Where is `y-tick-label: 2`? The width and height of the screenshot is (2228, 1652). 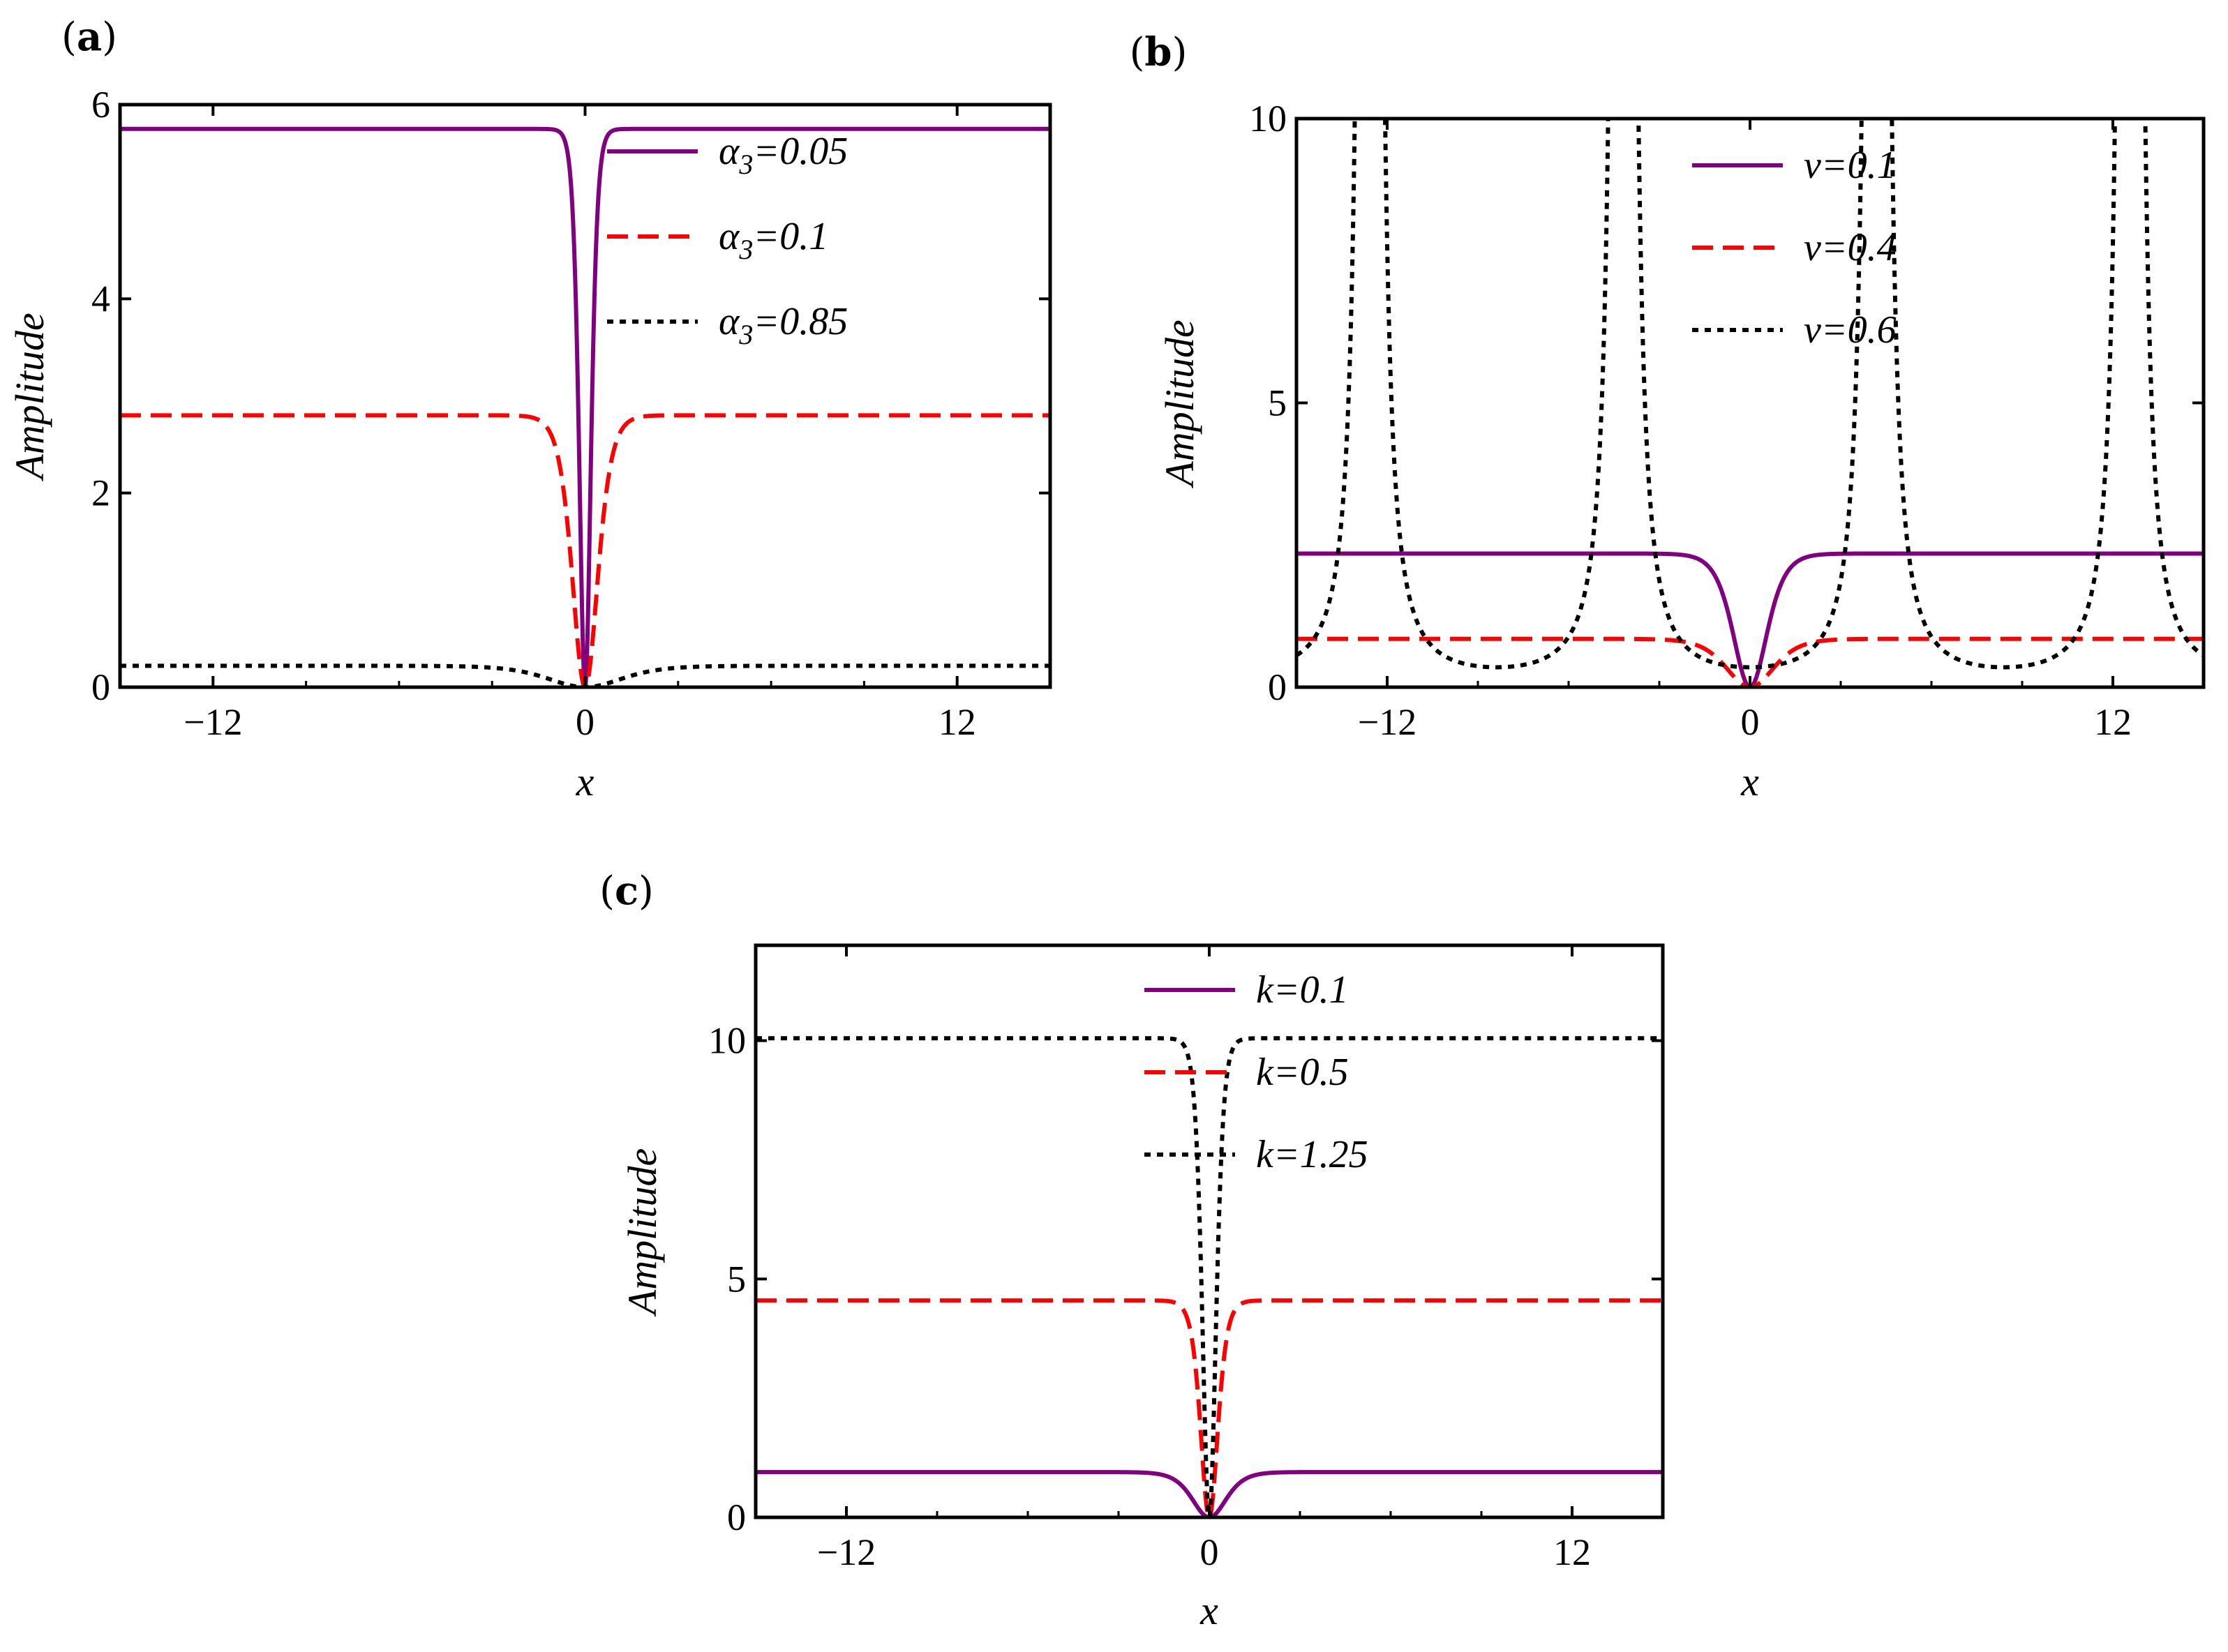
y-tick-label: 2 is located at coordinates (100, 493).